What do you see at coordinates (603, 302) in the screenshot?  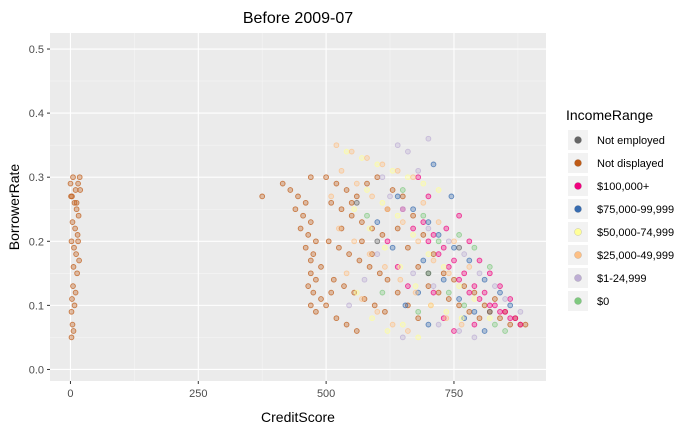 I see `legend-label: $0` at bounding box center [603, 302].